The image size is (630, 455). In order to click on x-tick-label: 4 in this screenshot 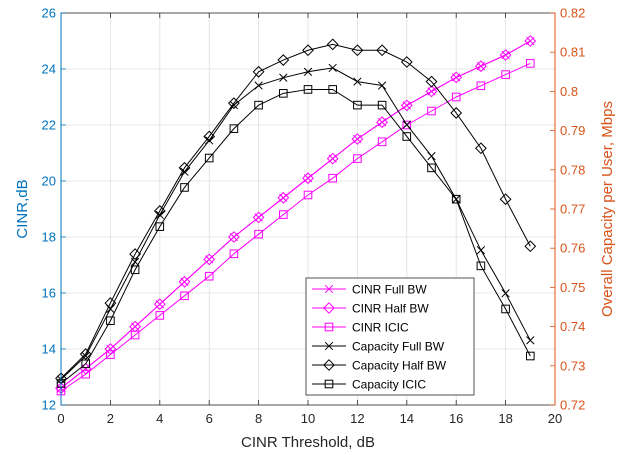, I will do `click(159, 418)`.